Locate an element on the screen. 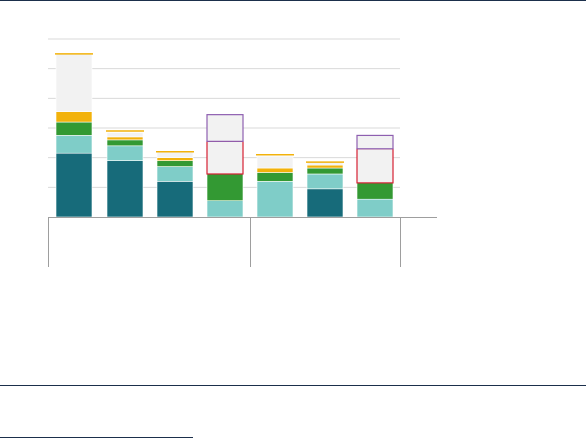 Image resolution: width=586 pixels, height=440 pixels. footnote-rule is located at coordinates (96, 437).